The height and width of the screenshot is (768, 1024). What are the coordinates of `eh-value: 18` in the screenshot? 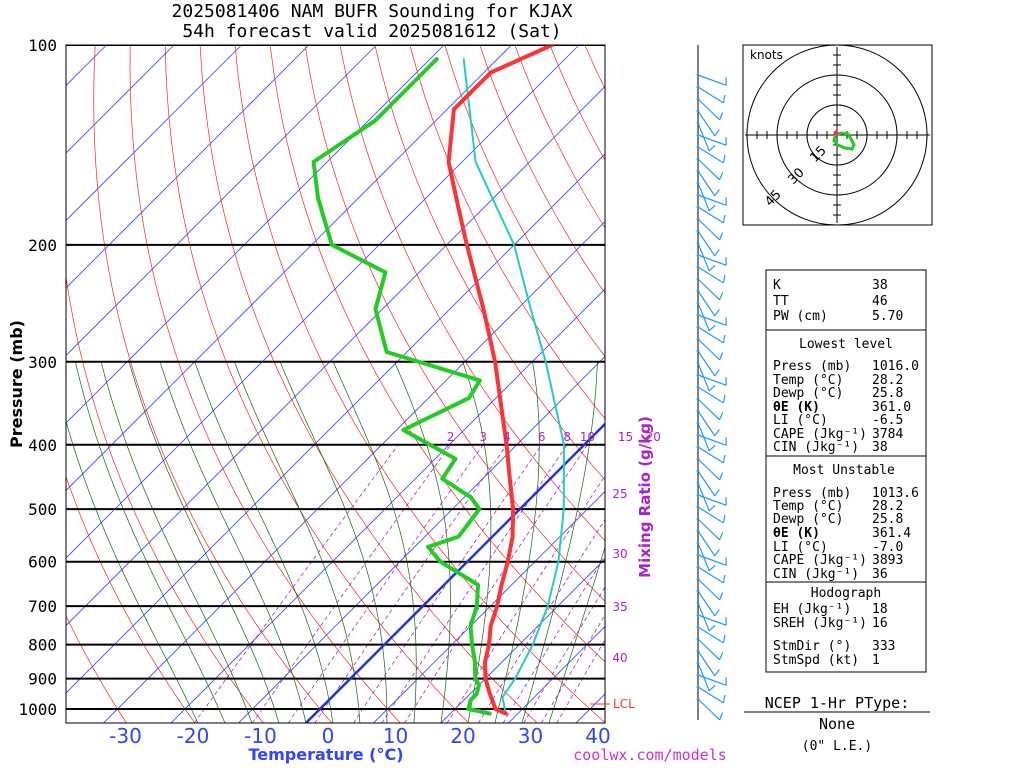 It's located at (880, 609).